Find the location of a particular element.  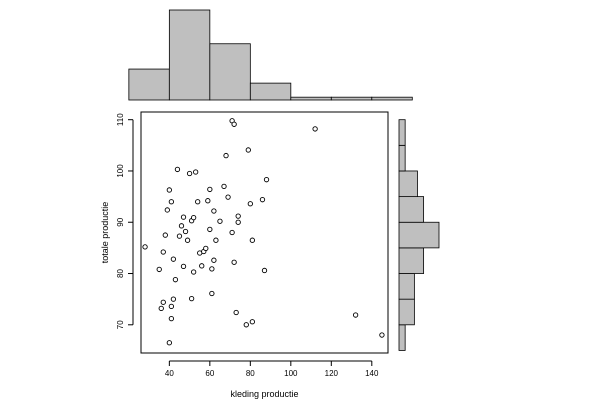

x-axis-label: kleding productie is located at coordinates (264, 394).